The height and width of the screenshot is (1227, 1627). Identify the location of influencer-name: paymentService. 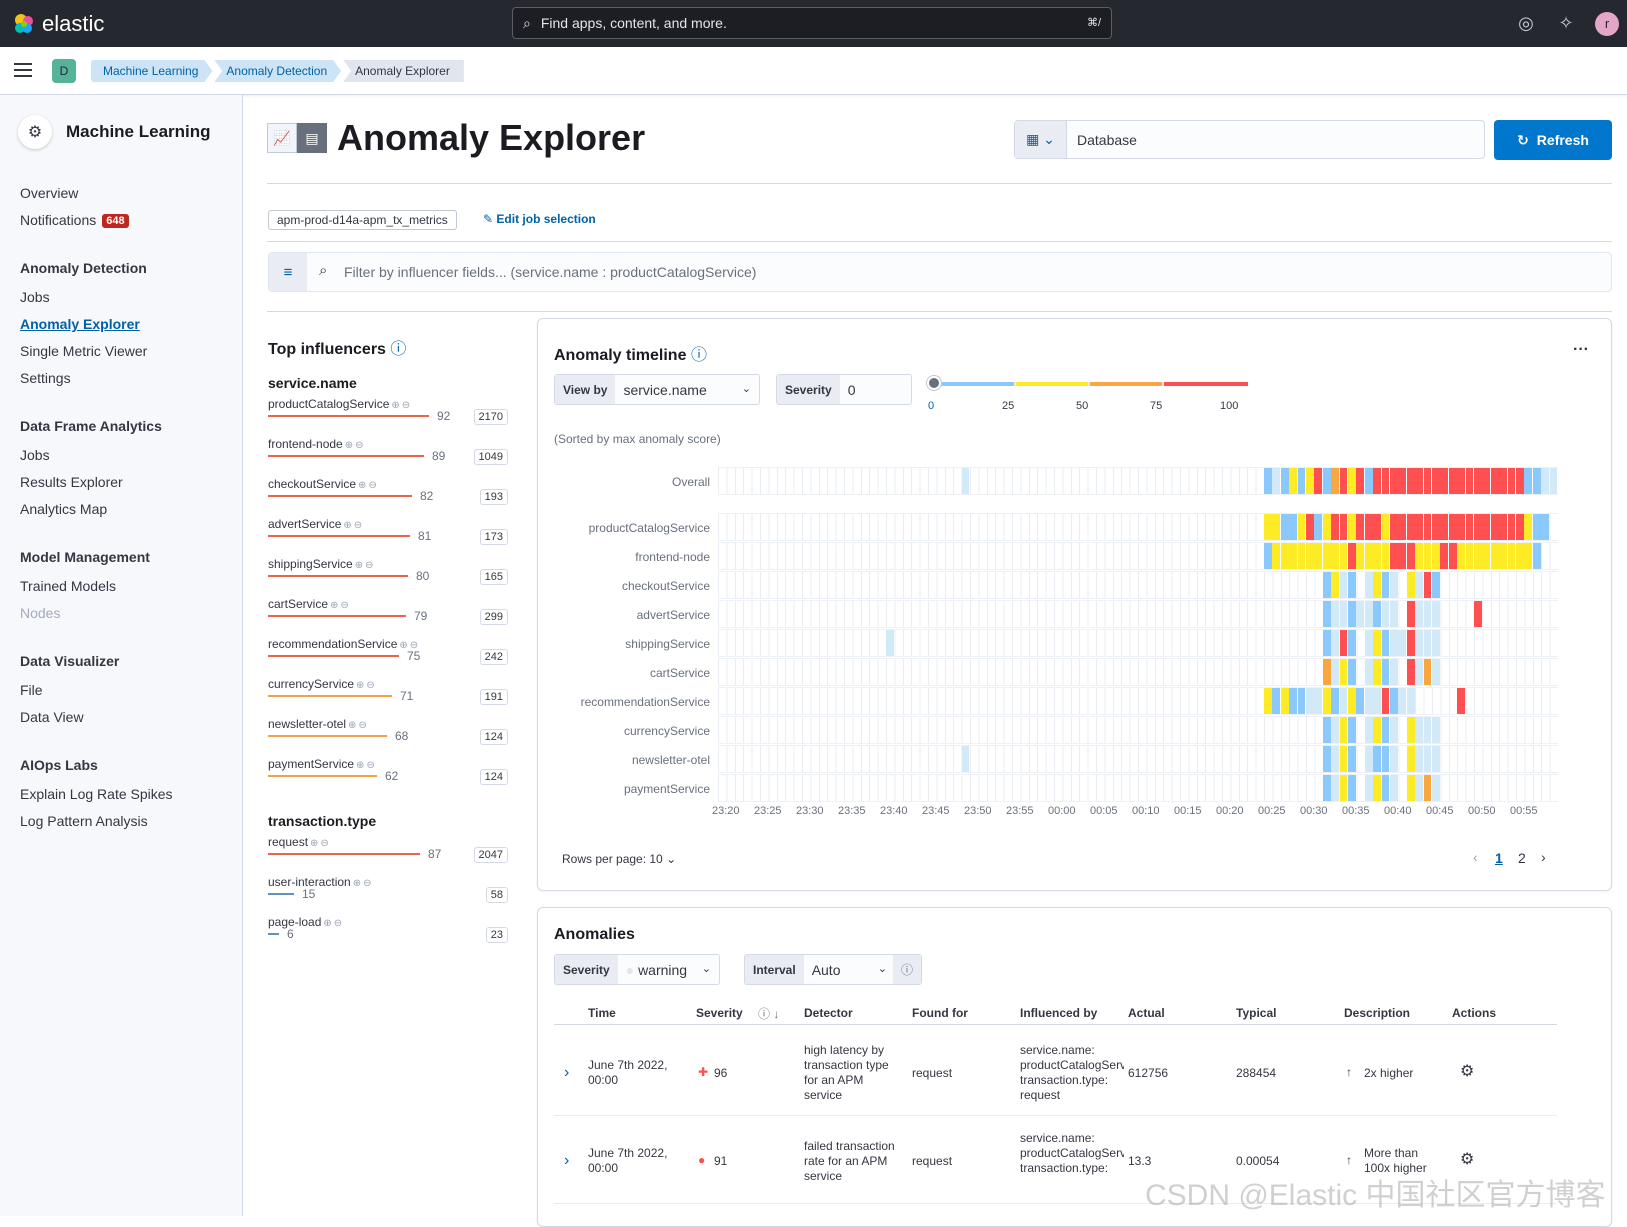
(311, 764).